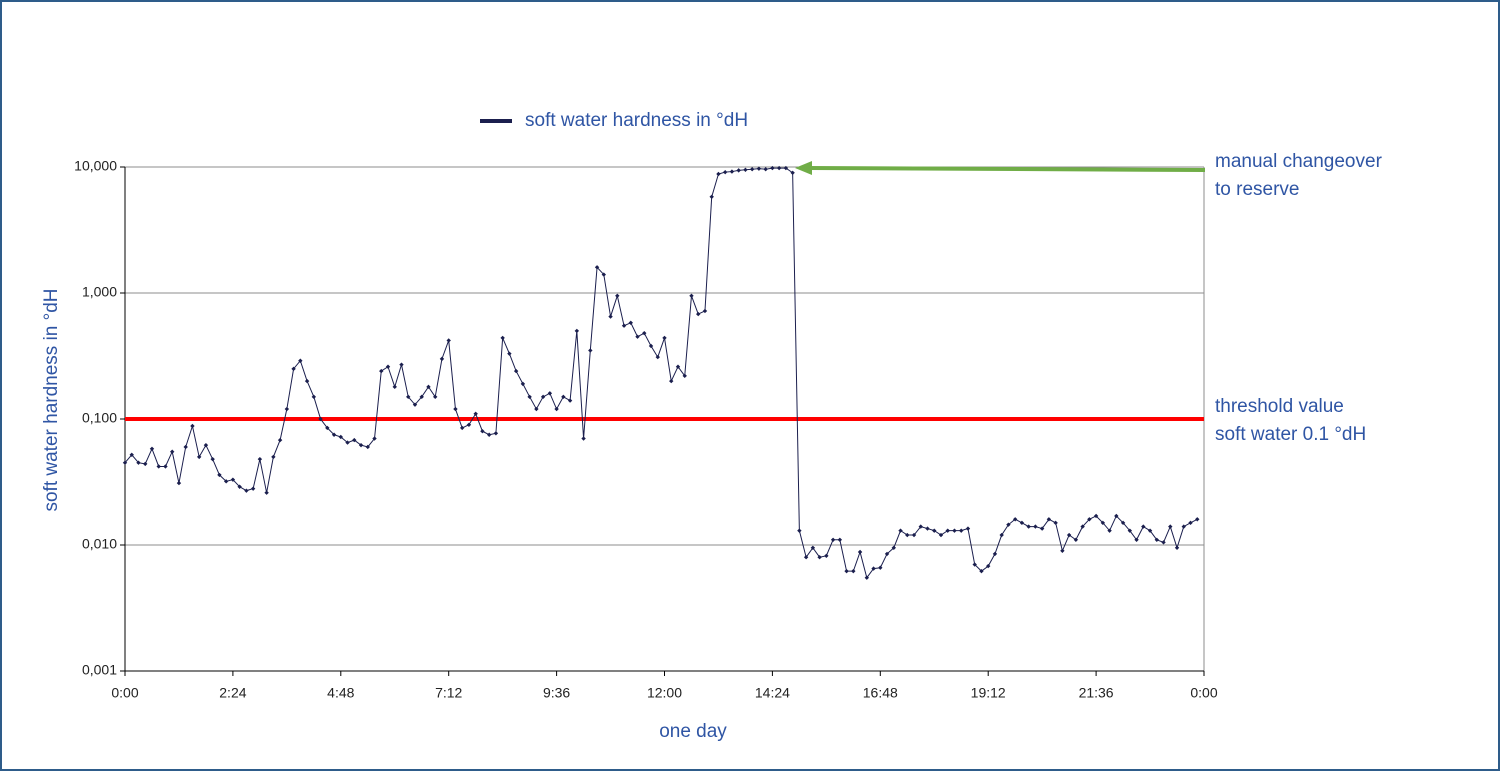  What do you see at coordinates (693, 731) in the screenshot?
I see `x-axis-label: one day` at bounding box center [693, 731].